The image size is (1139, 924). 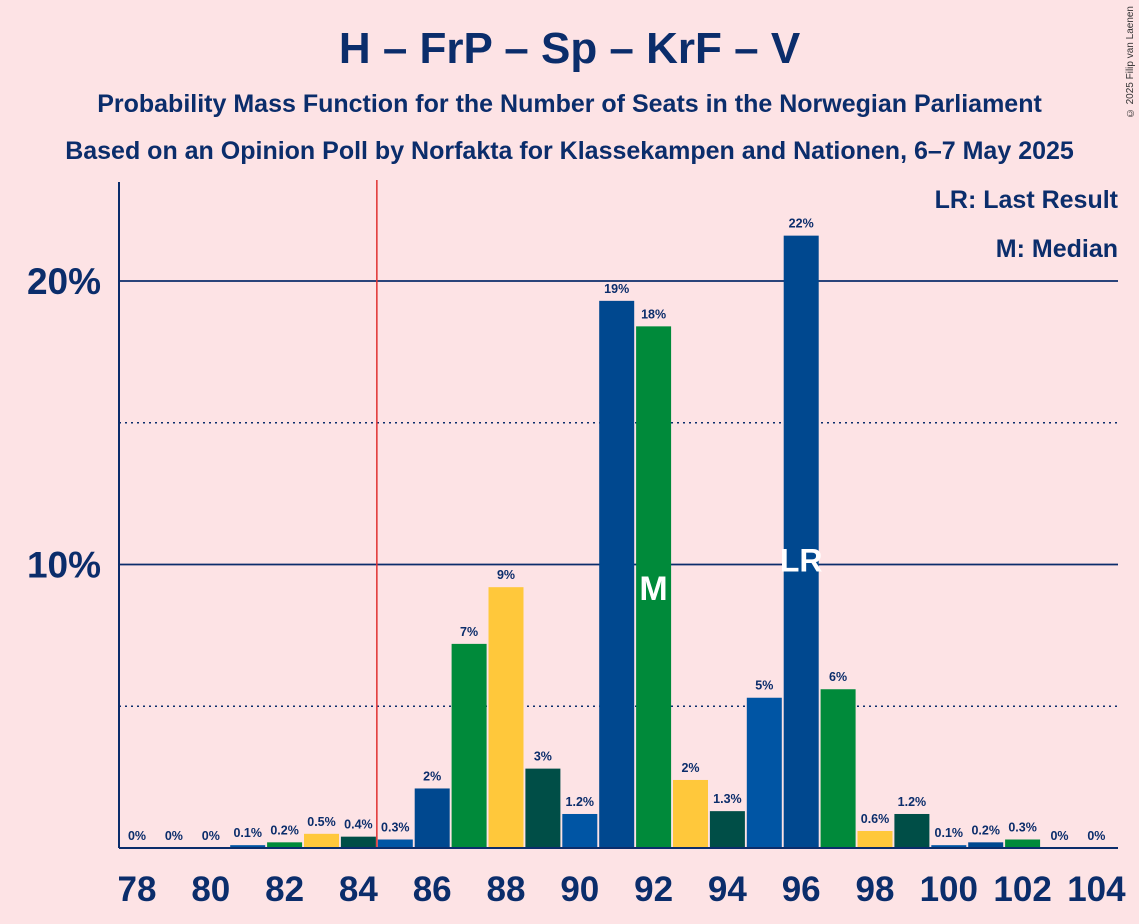 I want to click on value-label-86: 2%, so click(x=432, y=776).